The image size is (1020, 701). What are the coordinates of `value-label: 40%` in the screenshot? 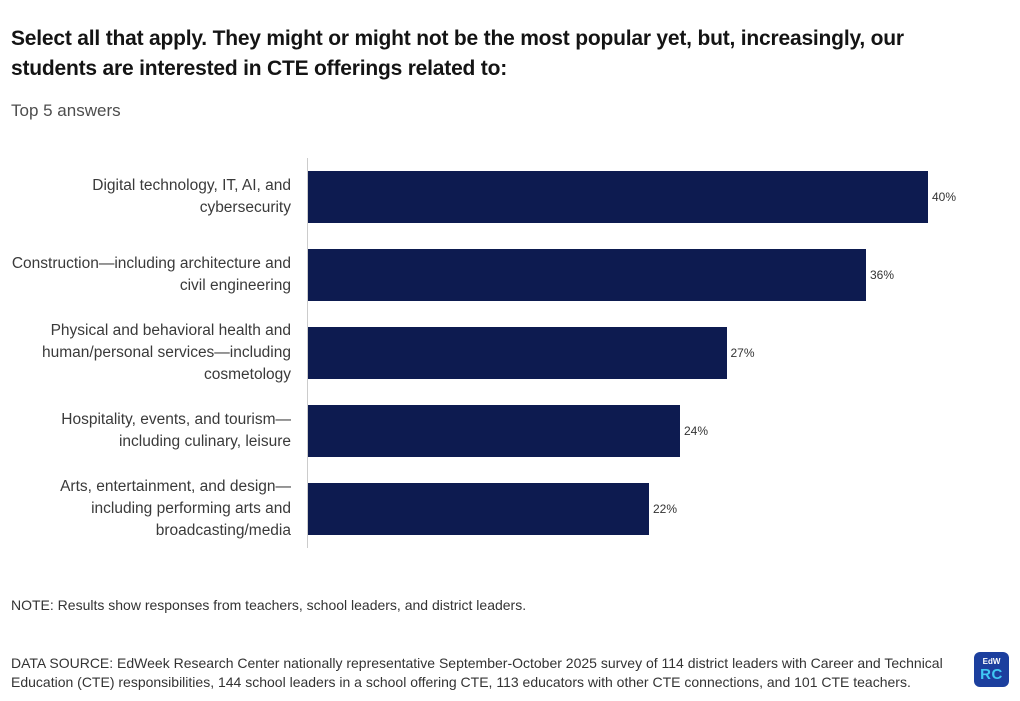 It's located at (944, 197).